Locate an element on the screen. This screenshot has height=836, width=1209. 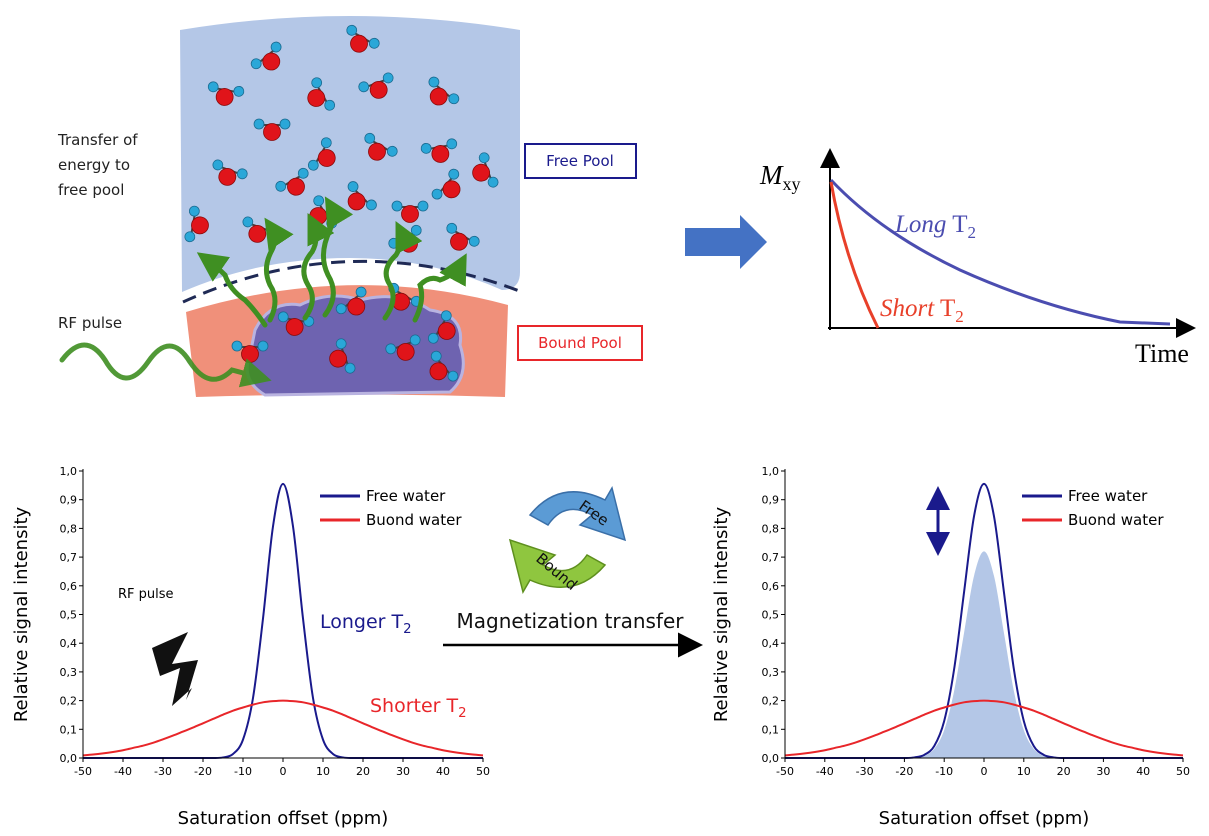
free-pool-label: Free Pool is located at coordinates (580, 161).